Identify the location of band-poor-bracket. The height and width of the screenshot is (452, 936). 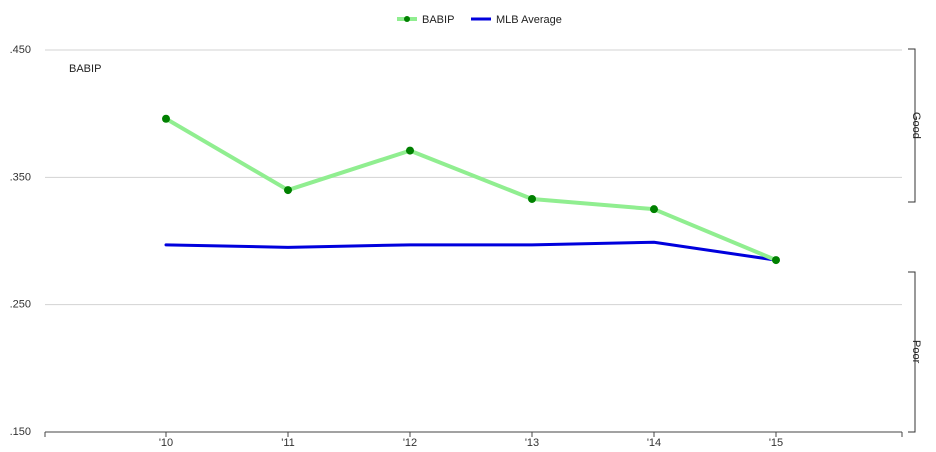
(912, 352).